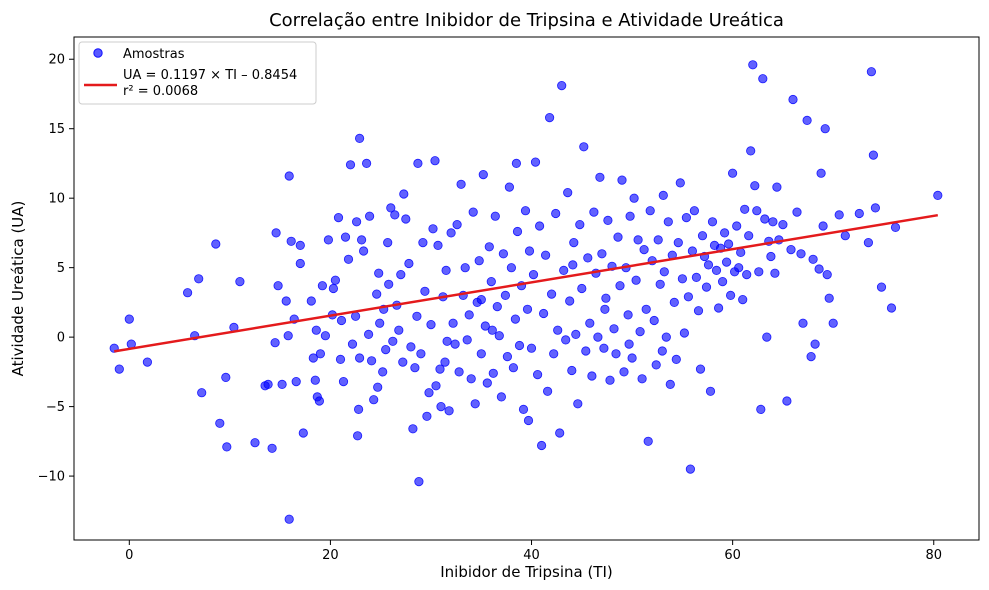  Describe the element at coordinates (51, 477) in the screenshot. I see `y-tick-label: −10` at that location.